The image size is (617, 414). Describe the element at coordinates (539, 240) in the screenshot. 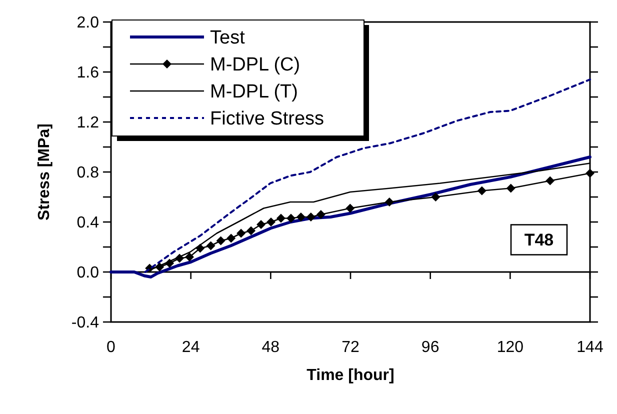

I see `annotation: T48` at that location.